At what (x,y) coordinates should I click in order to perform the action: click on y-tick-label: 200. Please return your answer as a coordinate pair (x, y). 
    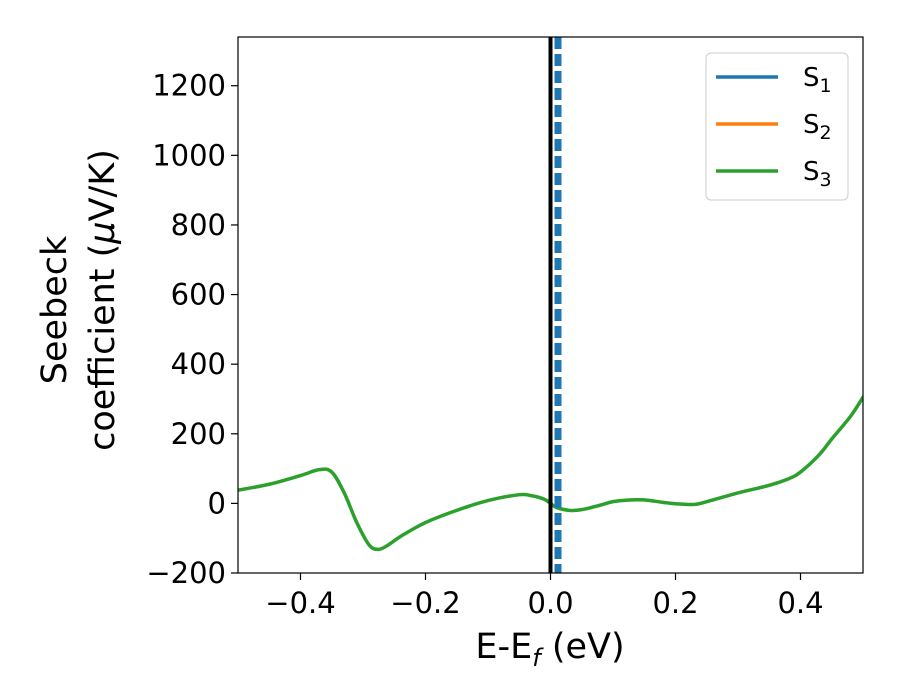
    Looking at the image, I should click on (198, 434).